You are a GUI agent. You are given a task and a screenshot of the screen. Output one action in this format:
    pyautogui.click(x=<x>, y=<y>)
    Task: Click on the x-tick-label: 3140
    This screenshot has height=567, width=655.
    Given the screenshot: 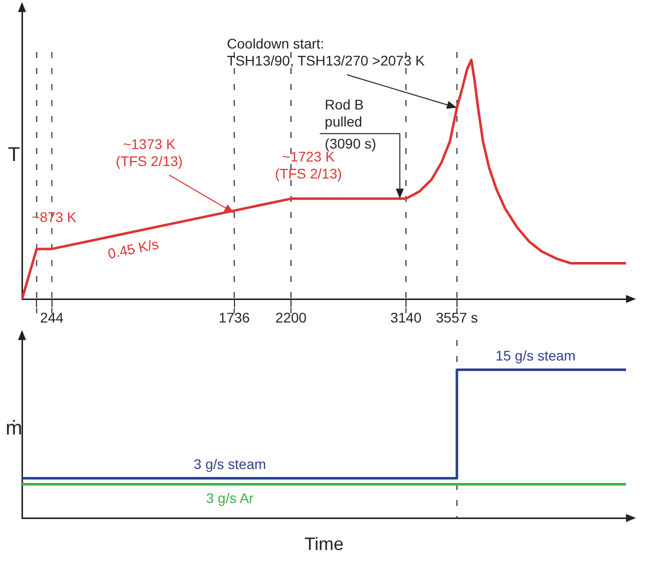 What is the action you would take?
    pyautogui.click(x=406, y=317)
    